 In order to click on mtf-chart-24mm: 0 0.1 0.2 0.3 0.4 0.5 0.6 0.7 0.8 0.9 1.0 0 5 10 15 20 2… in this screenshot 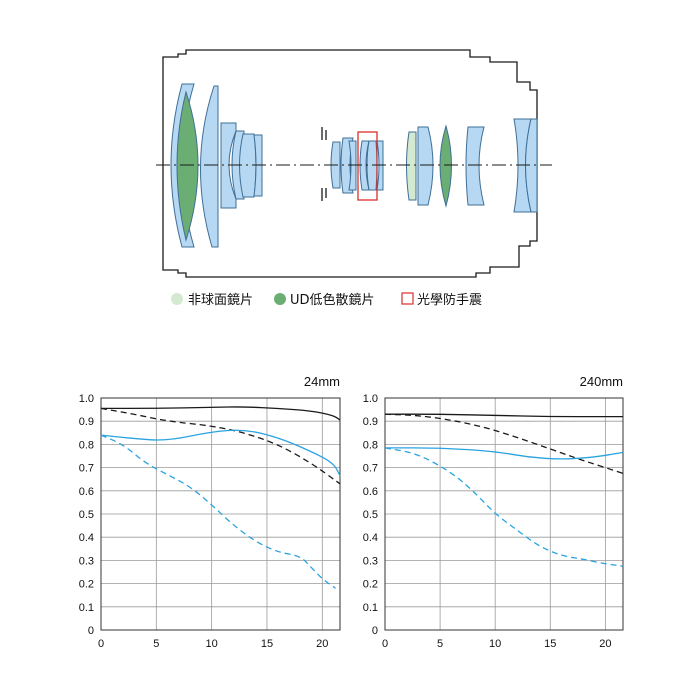, I will do `click(210, 512)`.